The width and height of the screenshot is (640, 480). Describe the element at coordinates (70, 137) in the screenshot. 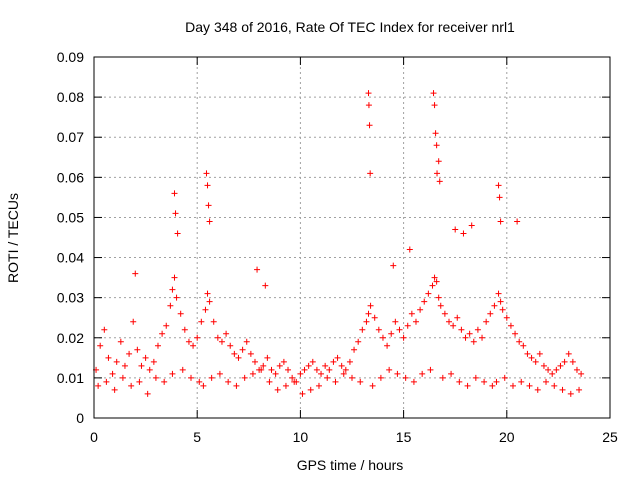

I see `y-tick-label: 0.07` at that location.